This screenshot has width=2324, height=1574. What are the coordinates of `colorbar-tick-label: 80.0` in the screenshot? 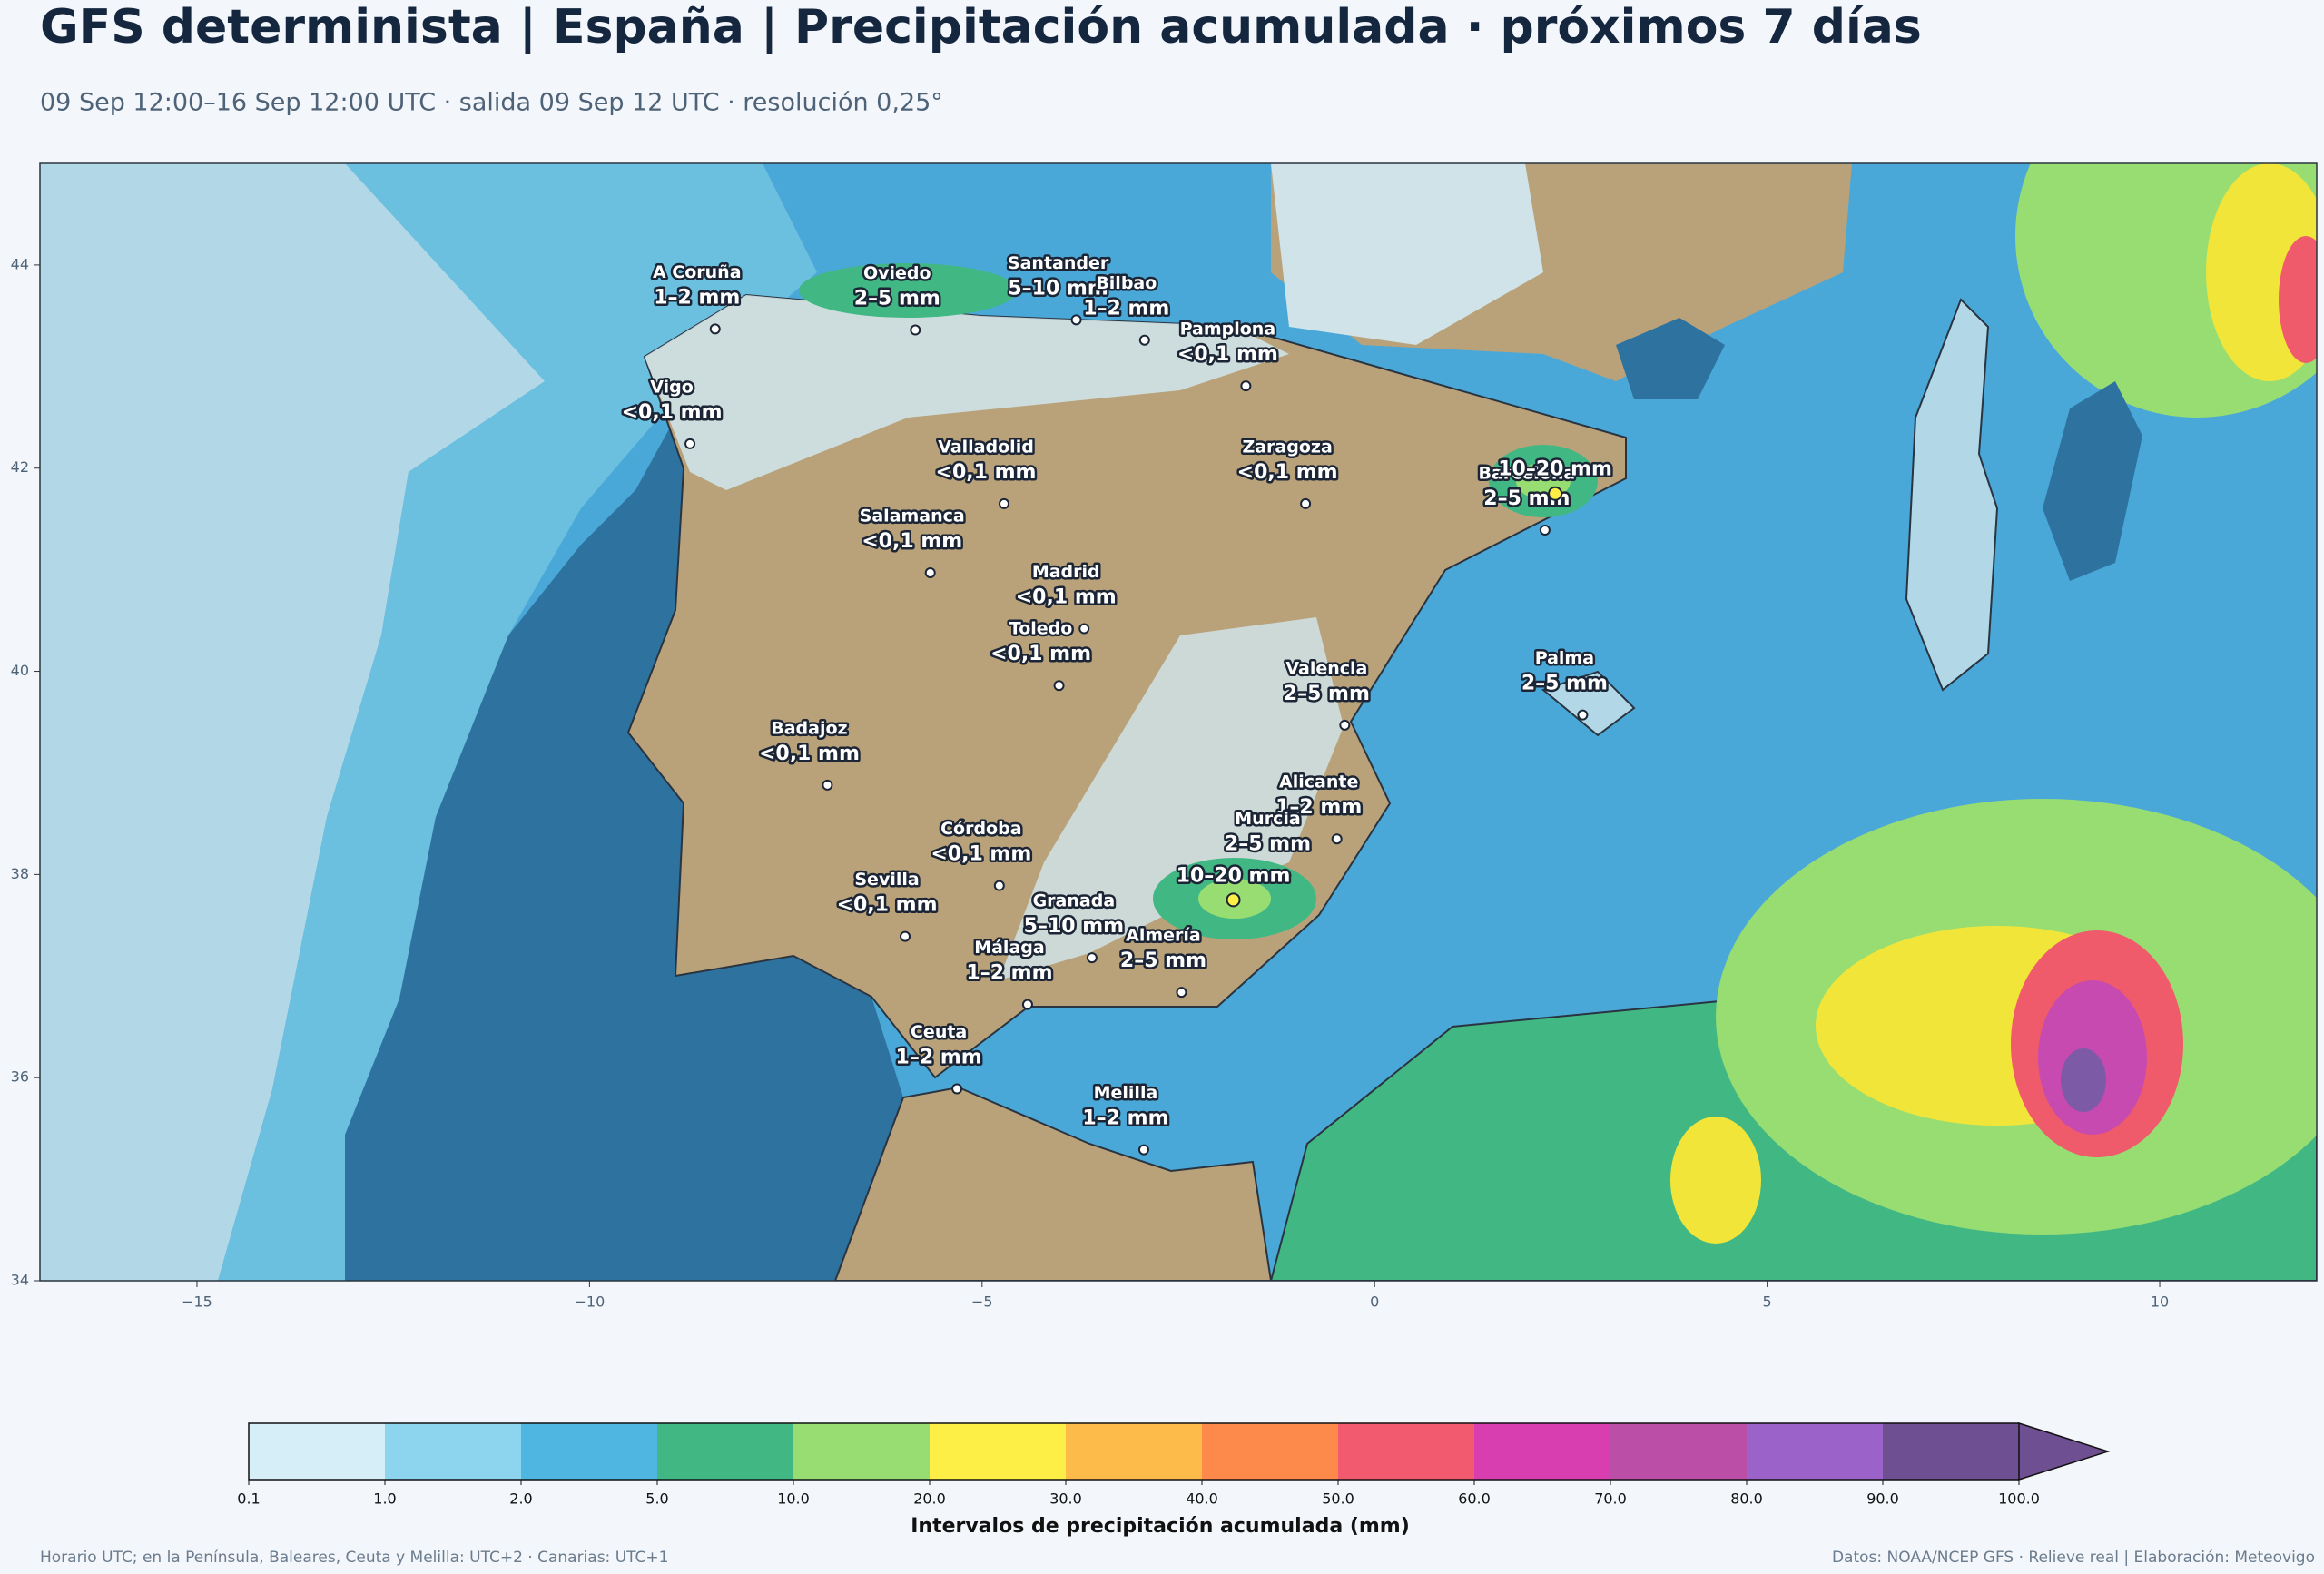 It's located at (1746, 1499).